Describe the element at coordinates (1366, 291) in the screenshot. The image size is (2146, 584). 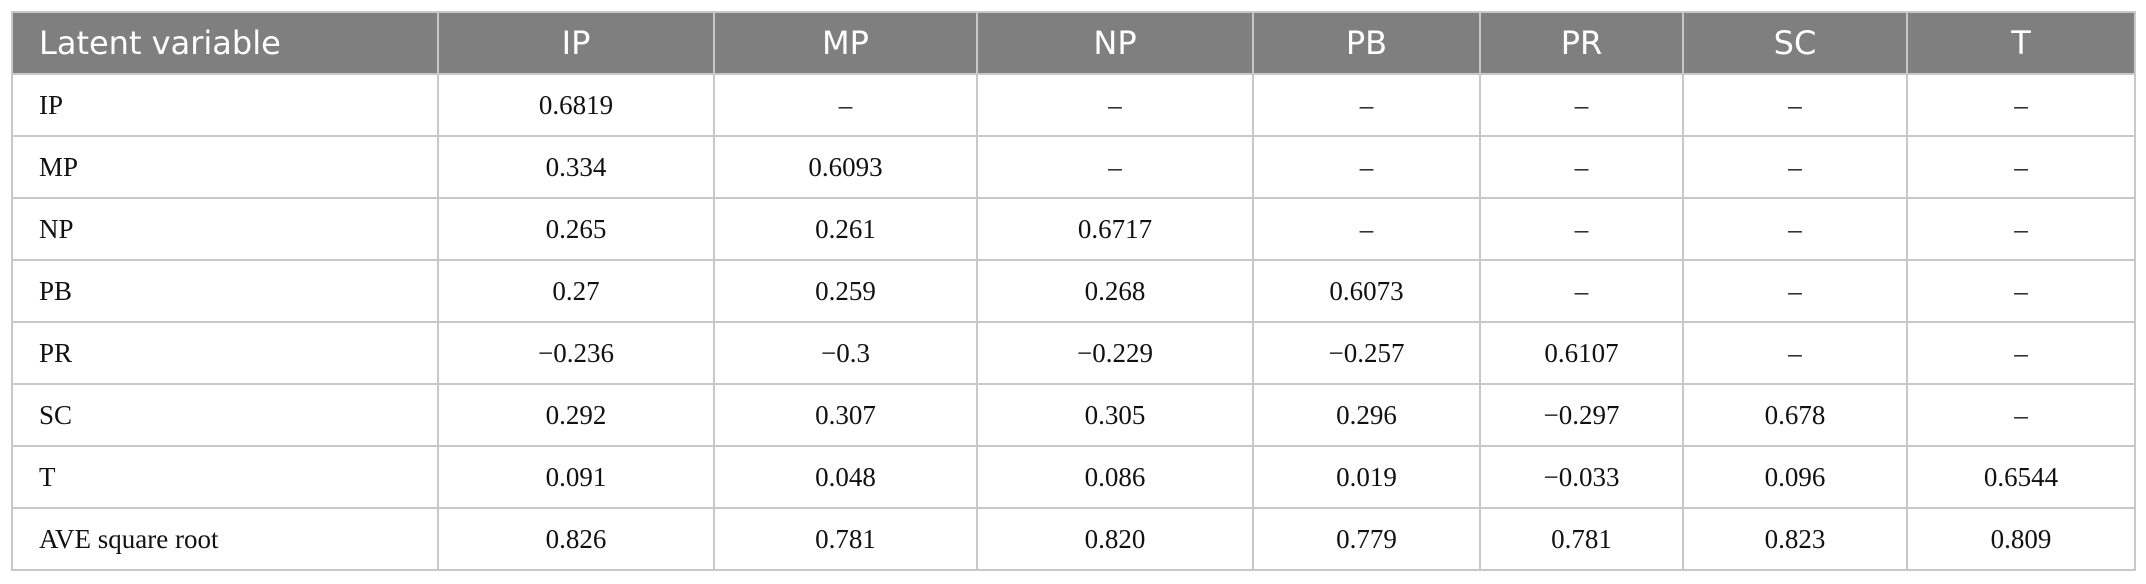
I see `cell: 0.6073` at that location.